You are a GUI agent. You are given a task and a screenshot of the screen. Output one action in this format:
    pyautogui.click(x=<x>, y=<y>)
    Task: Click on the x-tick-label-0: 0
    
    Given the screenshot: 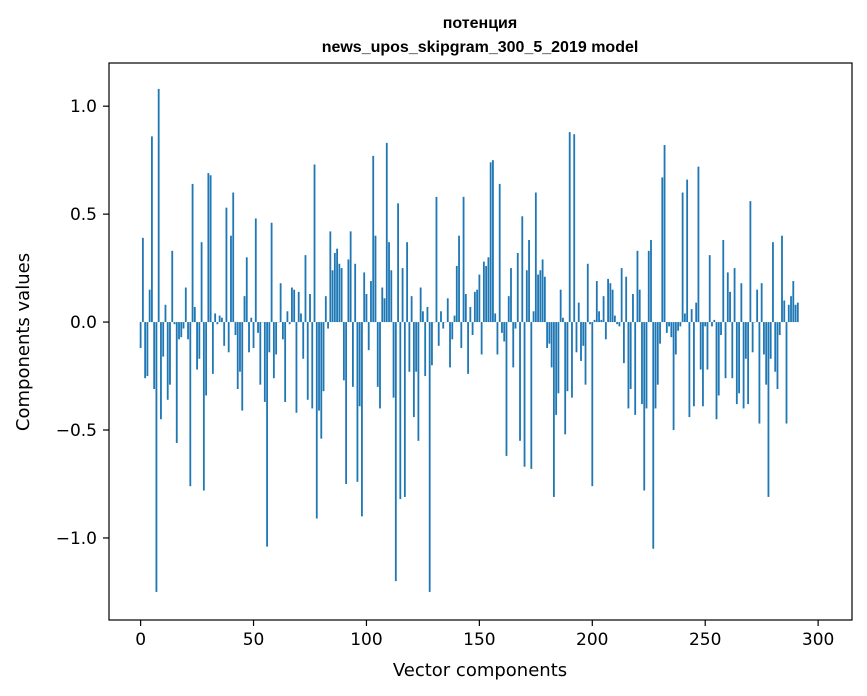 What is the action you would take?
    pyautogui.click(x=140, y=640)
    